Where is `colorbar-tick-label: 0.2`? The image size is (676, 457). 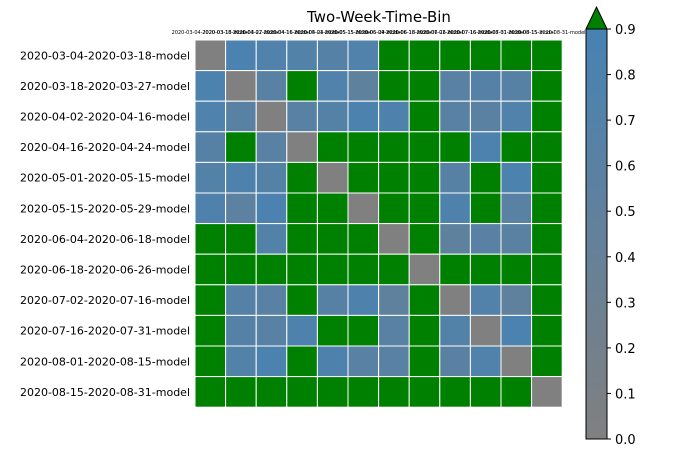
colorbar-tick-label: 0.2 is located at coordinates (625, 349).